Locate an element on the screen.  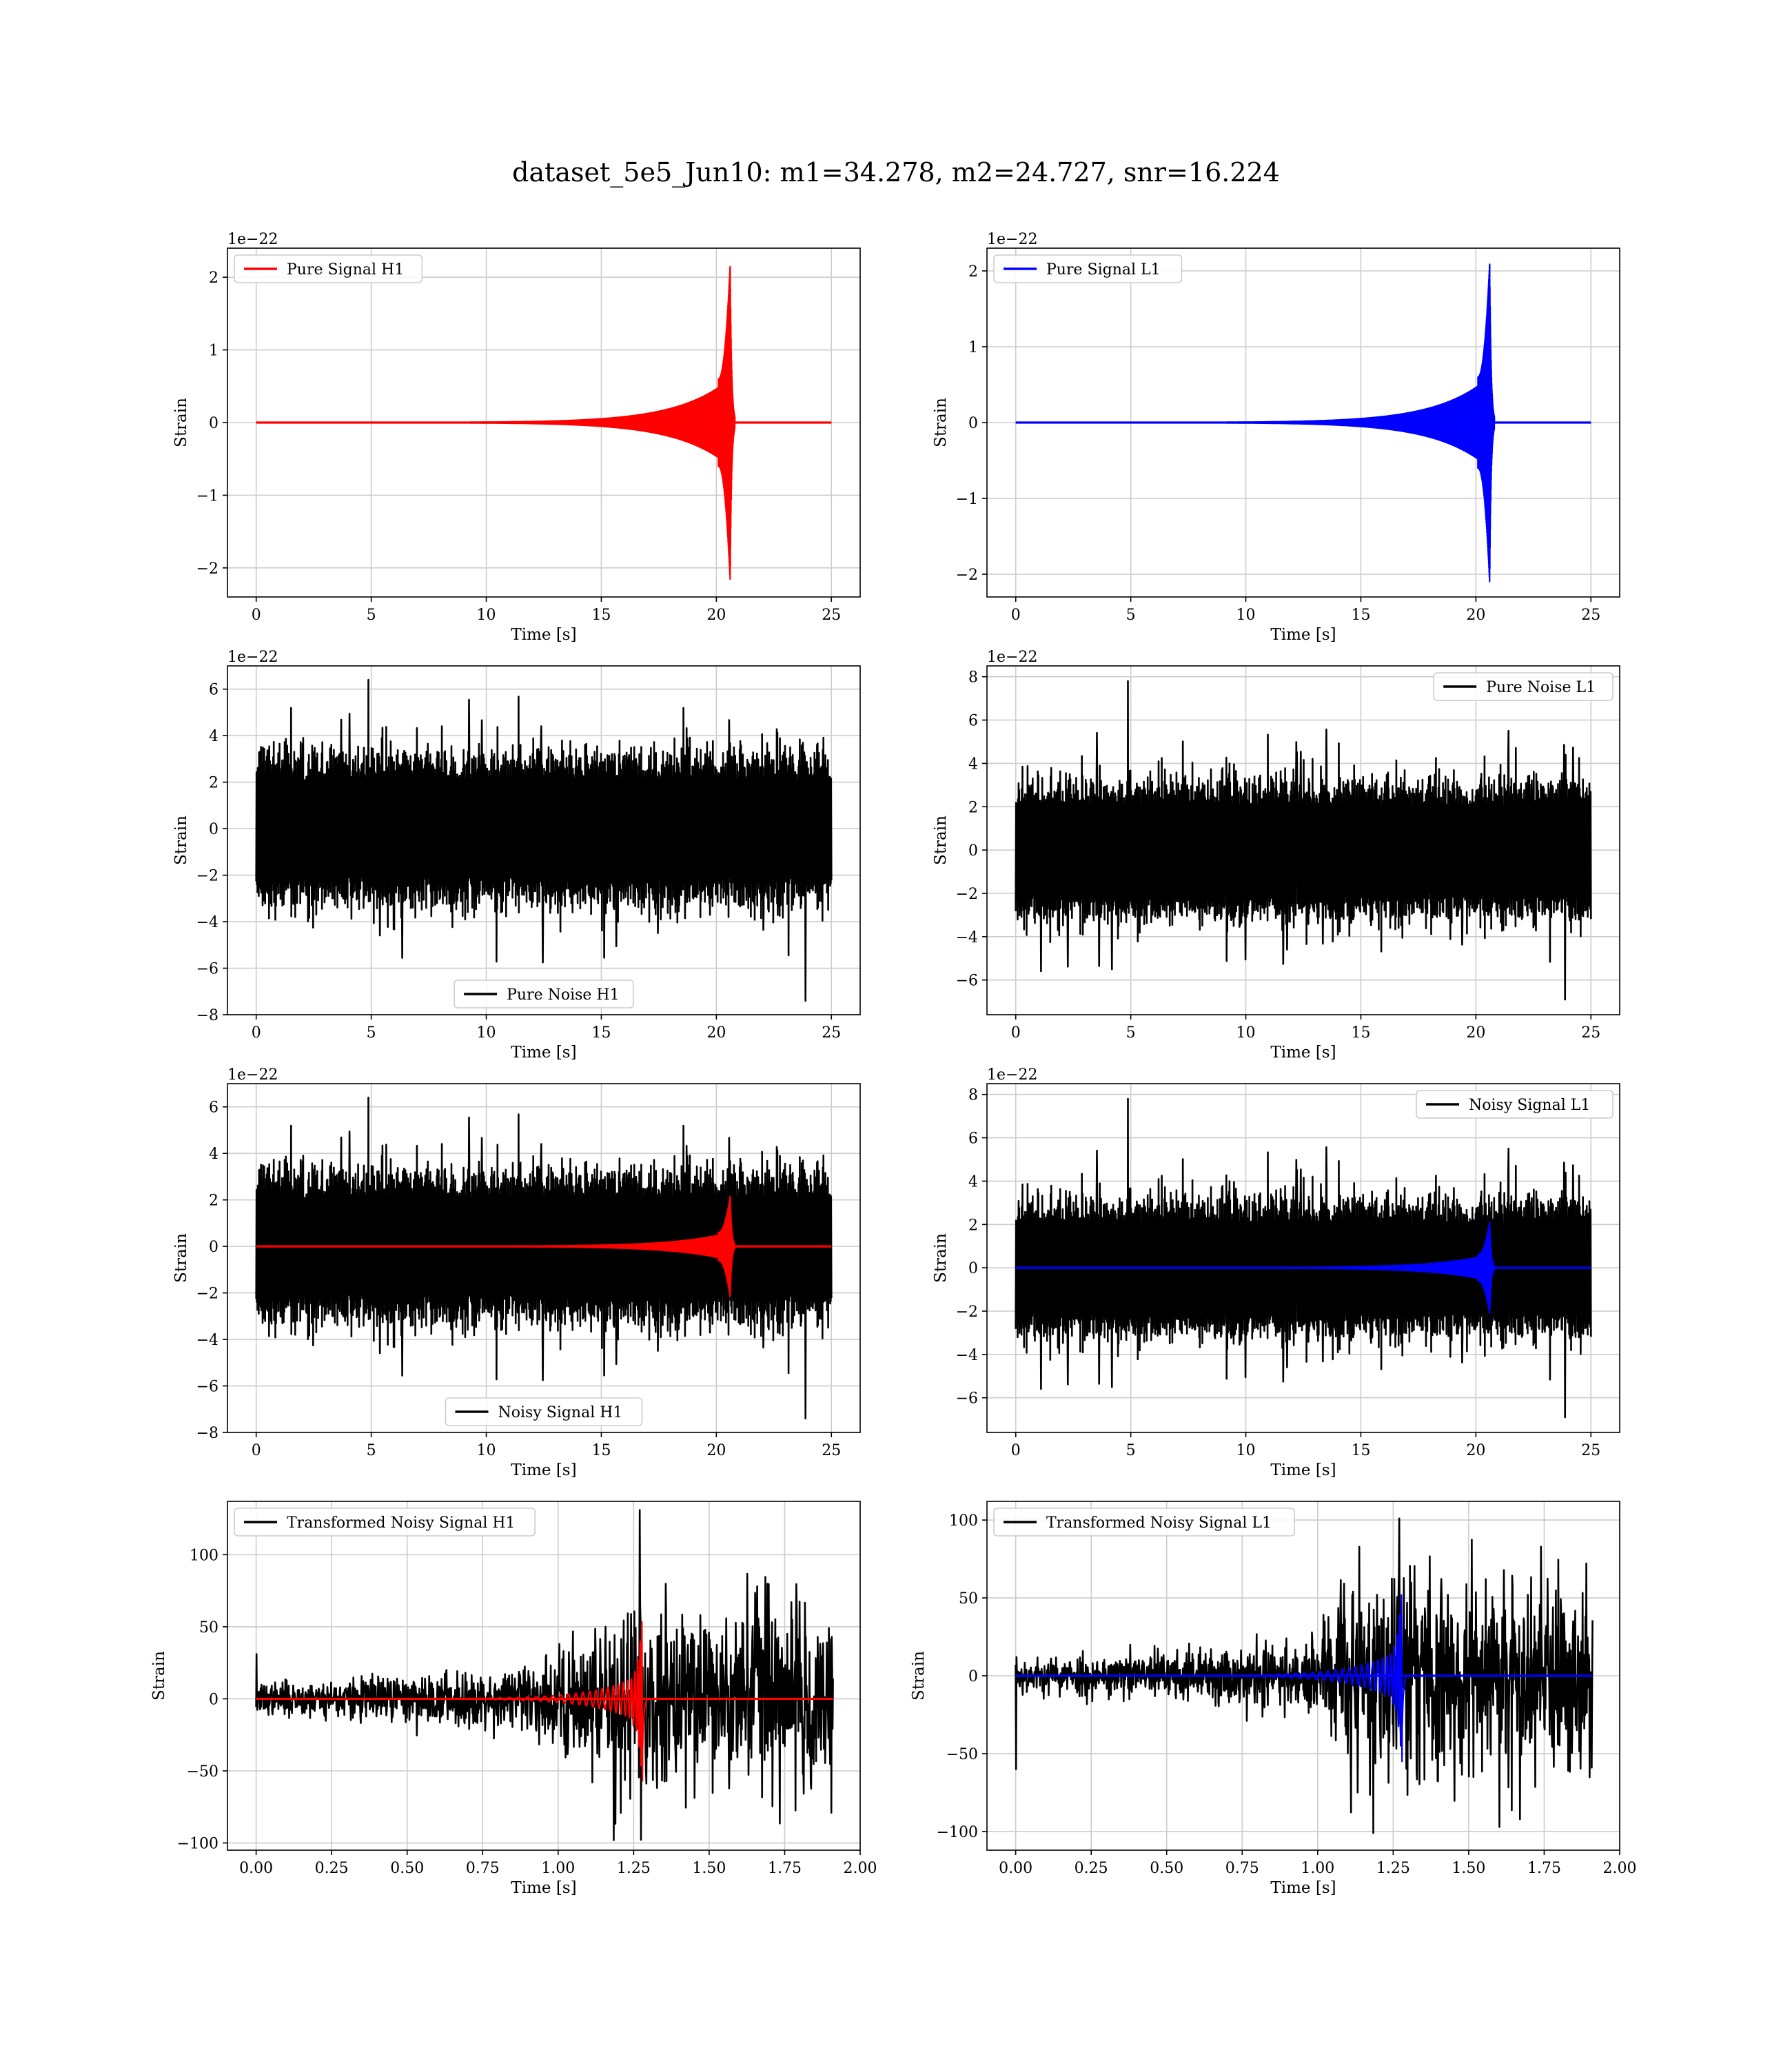
x-tick-label: 1.25 is located at coordinates (634, 1868).